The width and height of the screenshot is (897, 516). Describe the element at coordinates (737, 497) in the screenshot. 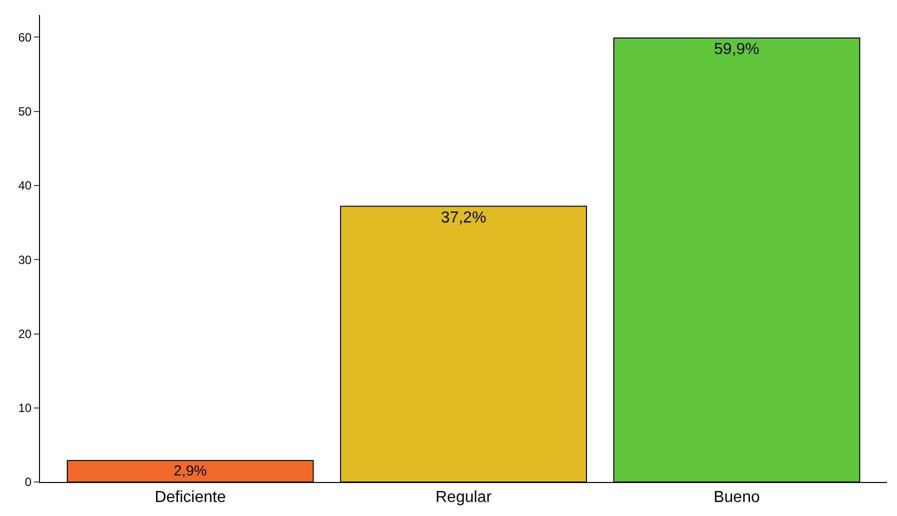

I see `x-tick-label: Bueno` at that location.